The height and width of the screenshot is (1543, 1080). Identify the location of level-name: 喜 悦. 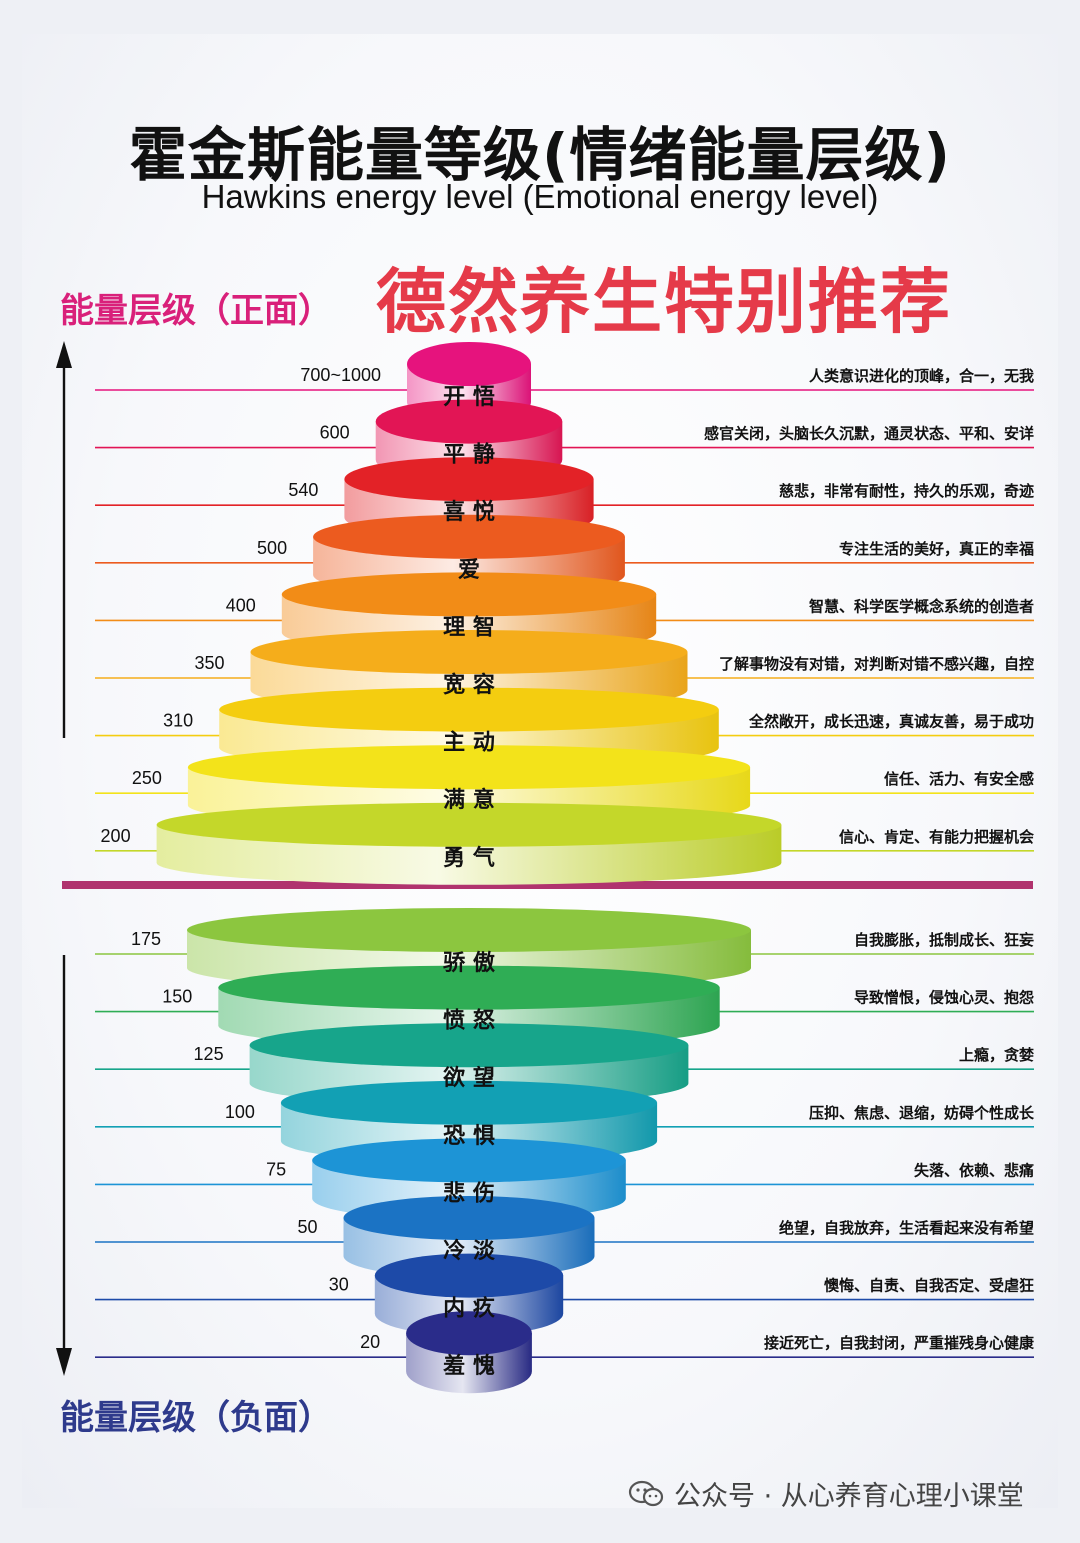
(469, 512).